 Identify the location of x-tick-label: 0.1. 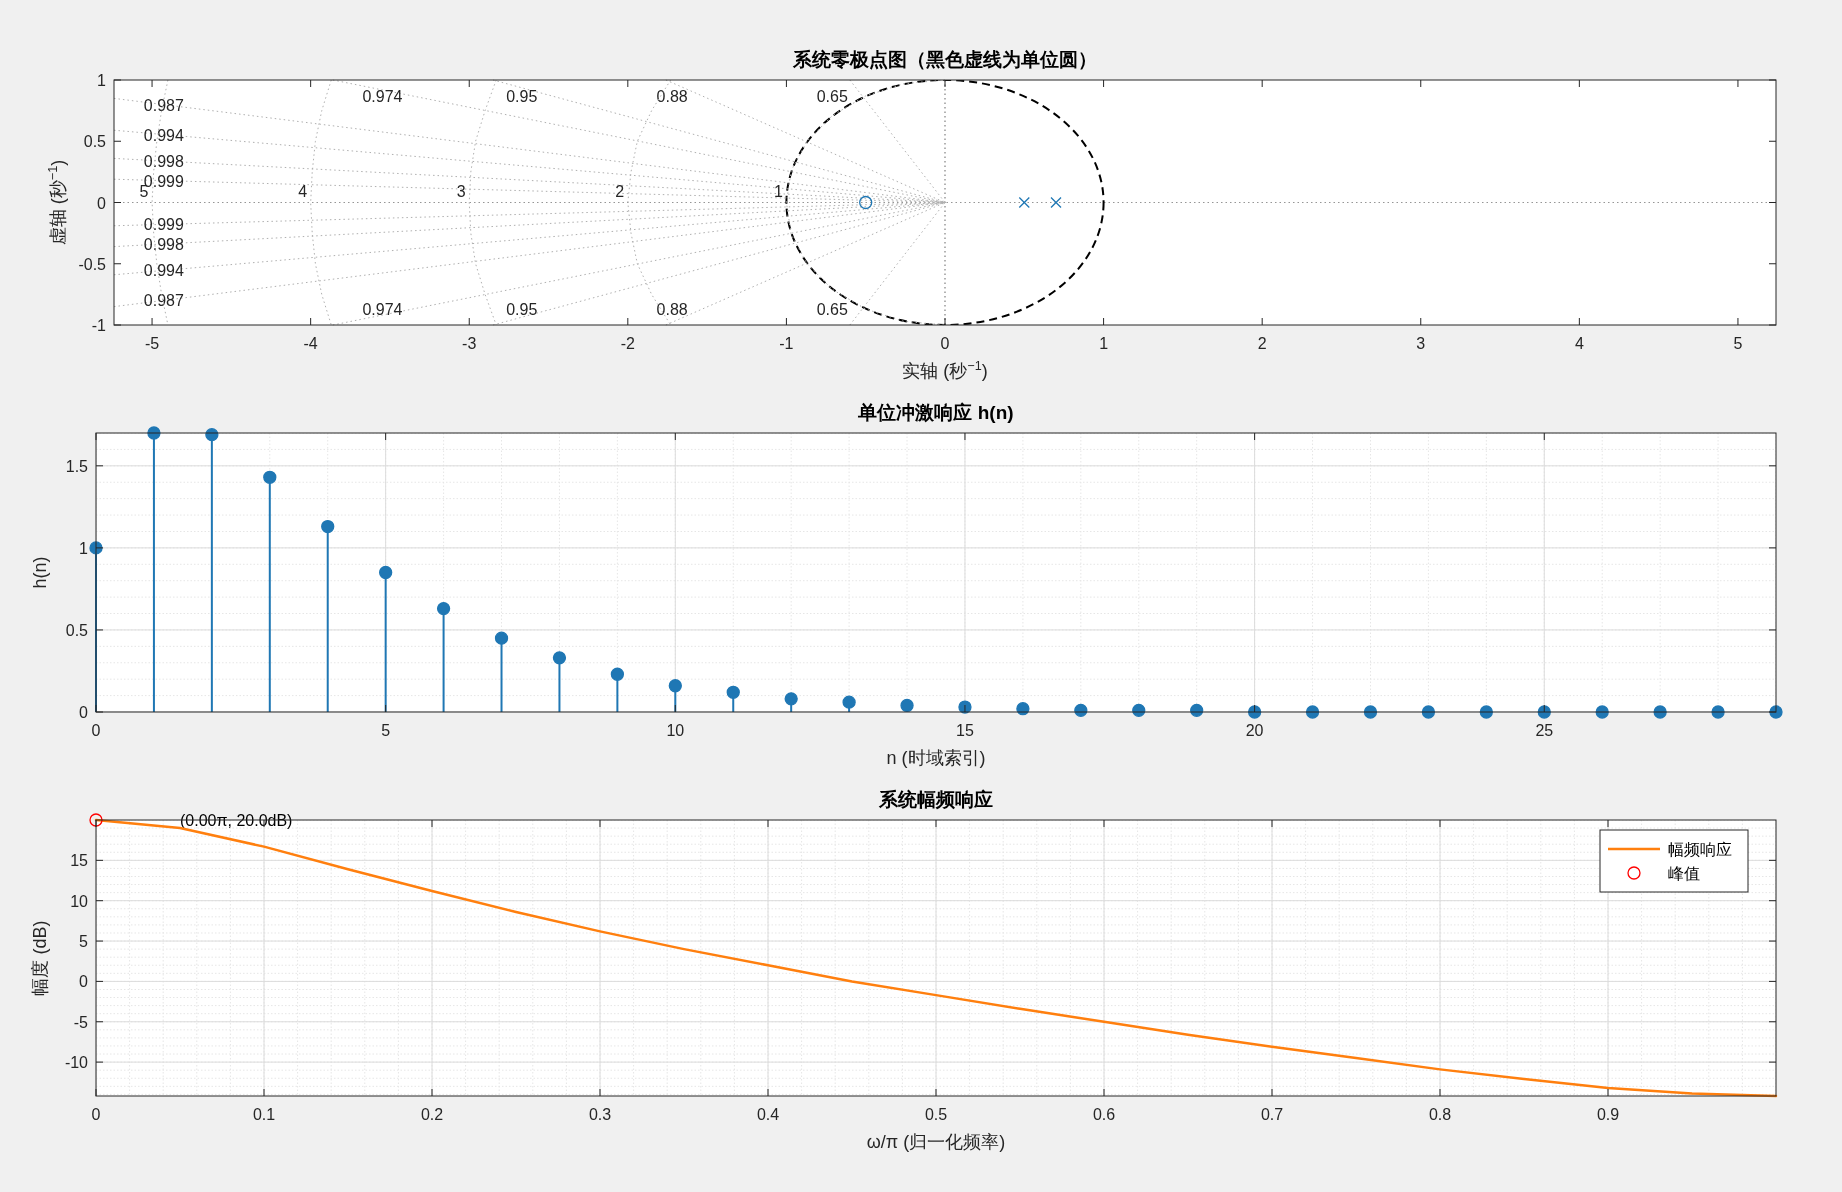
(264, 1114).